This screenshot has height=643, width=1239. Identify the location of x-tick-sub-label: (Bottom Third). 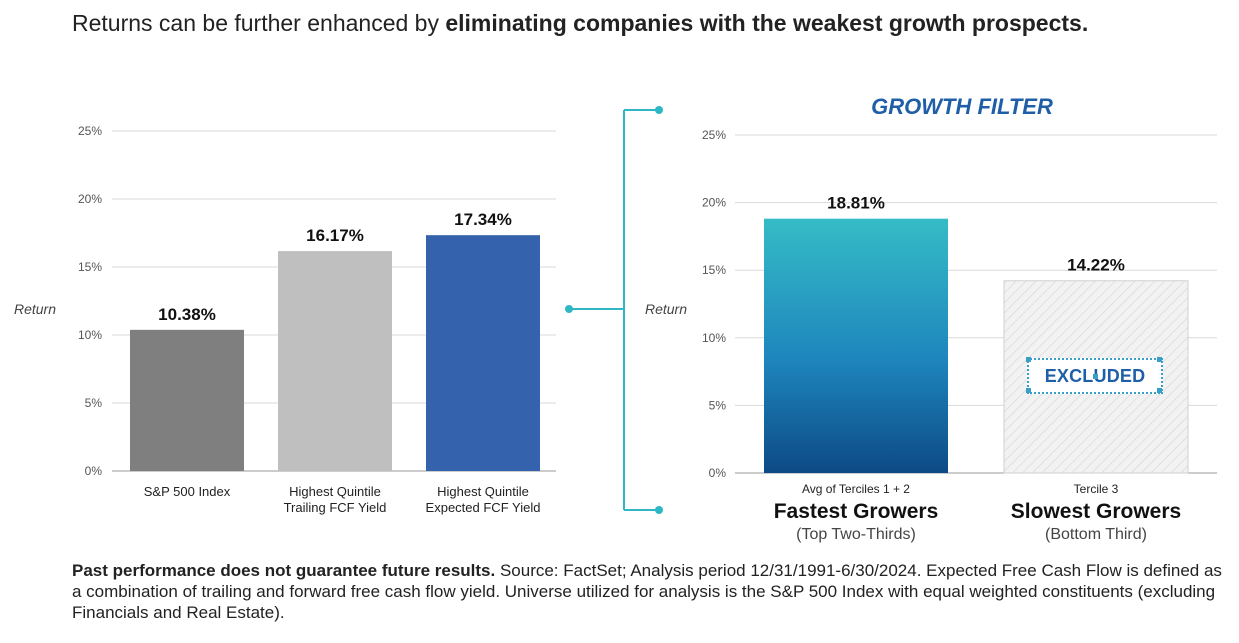
(1096, 534).